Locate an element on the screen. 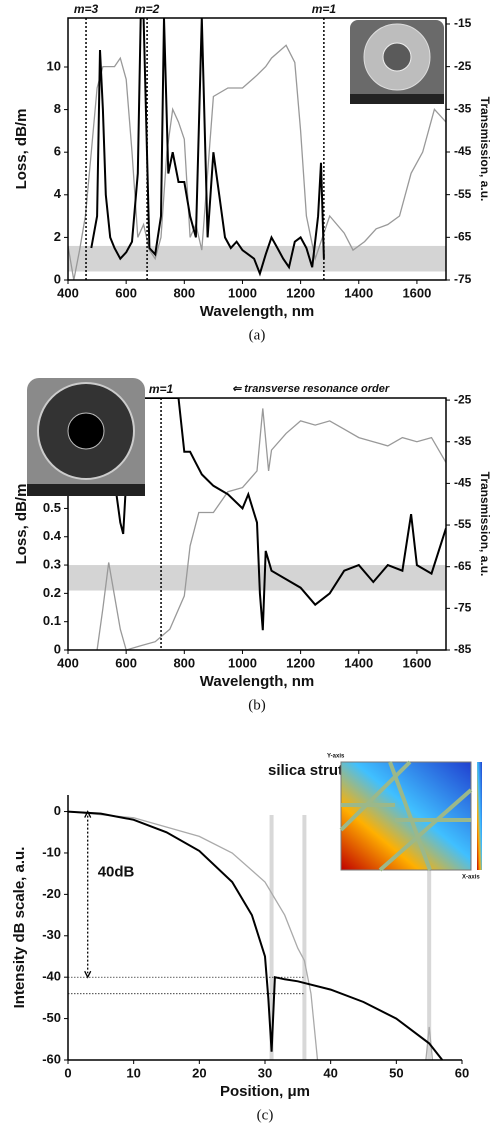 The image size is (494, 1134). resonance-label: m=3 is located at coordinates (86, 9).